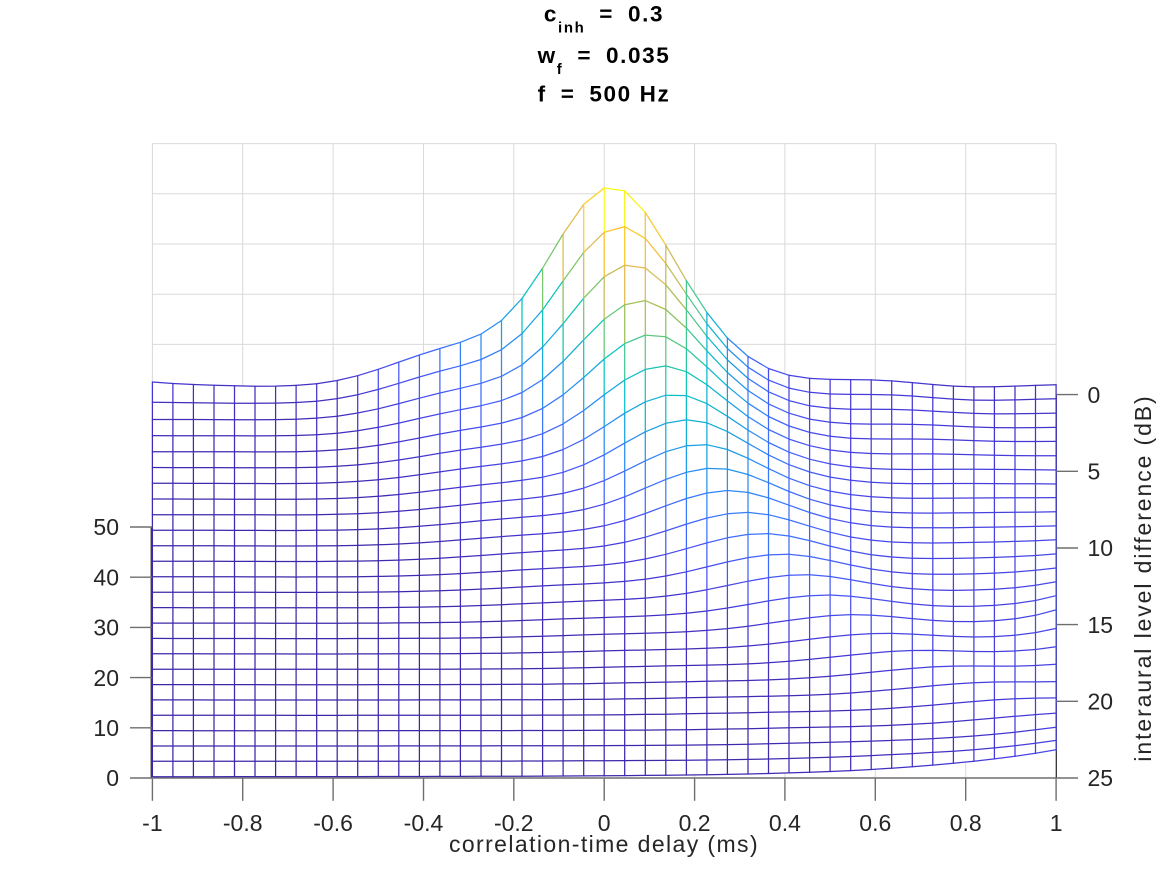  What do you see at coordinates (1056, 823) in the screenshot?
I see `svg-text: 1` at bounding box center [1056, 823].